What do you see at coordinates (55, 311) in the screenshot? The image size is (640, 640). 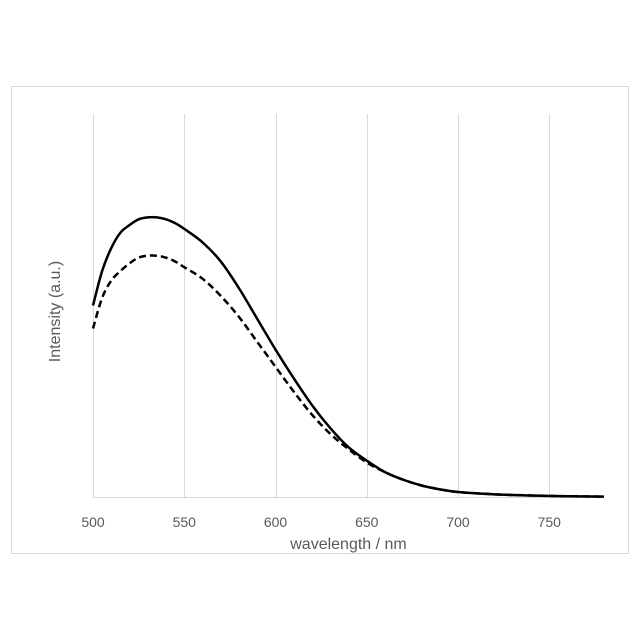 I see `y-axis-title: Intensity (a.u.)` at bounding box center [55, 311].